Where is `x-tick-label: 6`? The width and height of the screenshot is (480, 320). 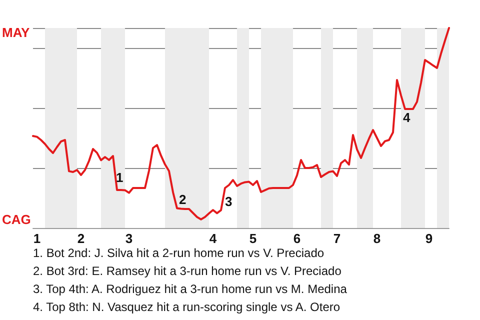
x-tick-label: 6 is located at coordinates (297, 238).